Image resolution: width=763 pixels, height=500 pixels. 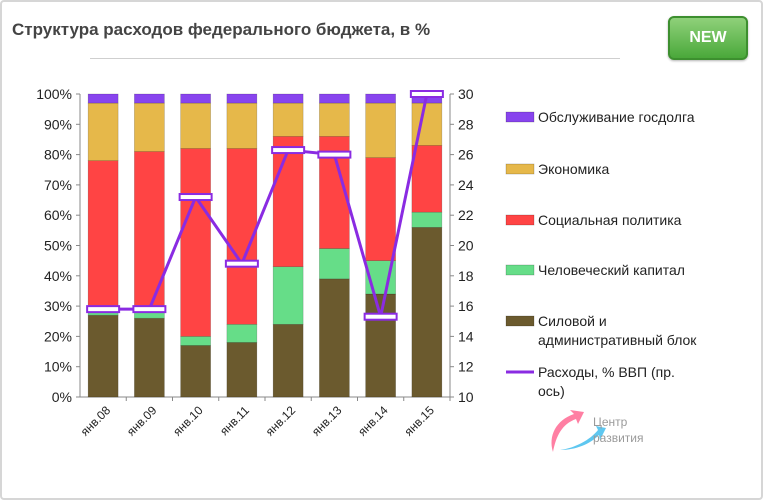 I want to click on y2-tick-label: 26, so click(x=466, y=155).